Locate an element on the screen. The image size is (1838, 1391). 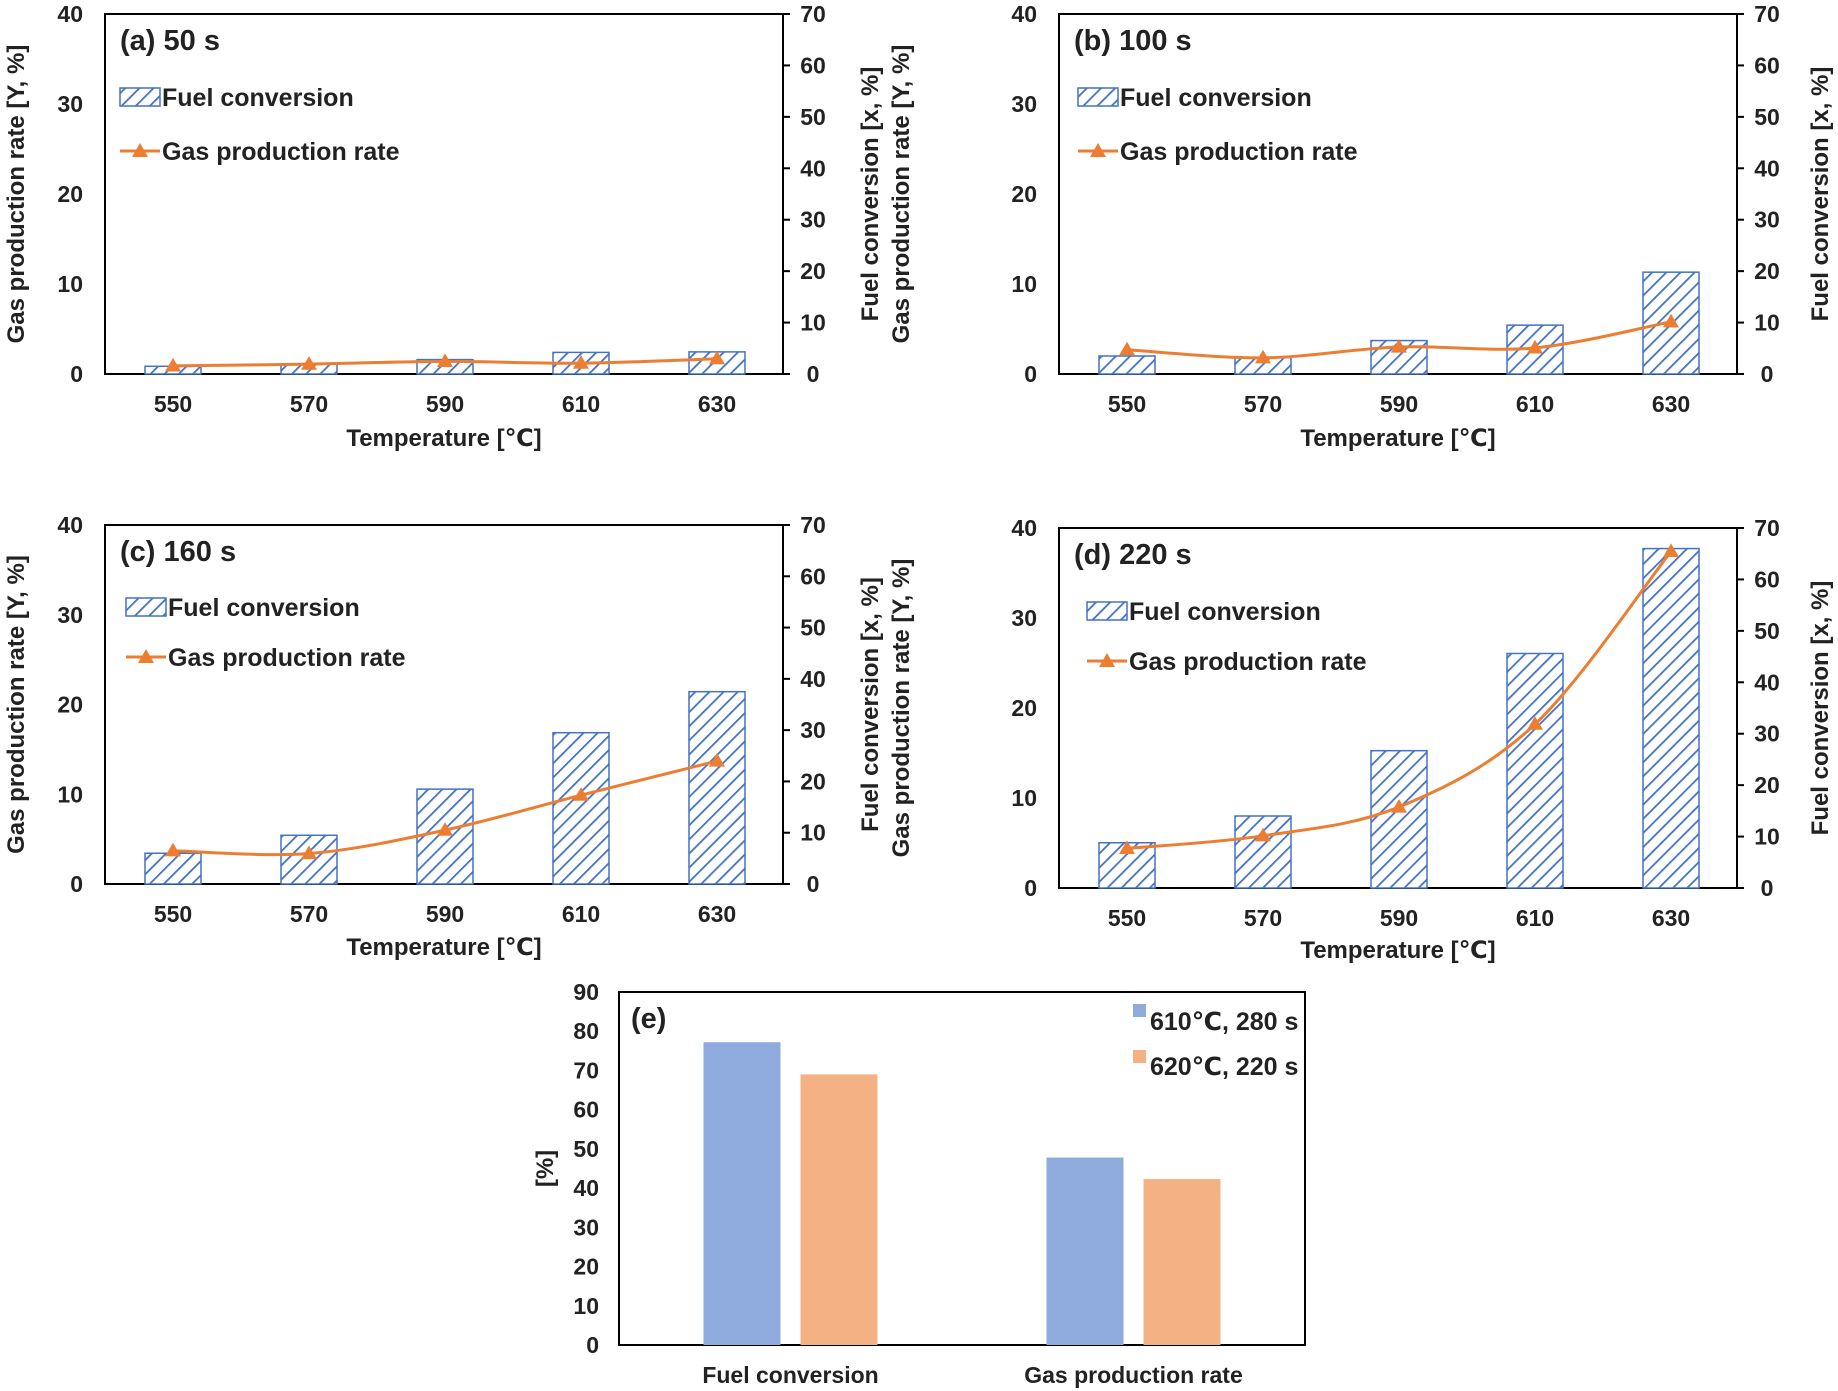
bar-620c-220s-gas-production-rate is located at coordinates (1182, 1262).